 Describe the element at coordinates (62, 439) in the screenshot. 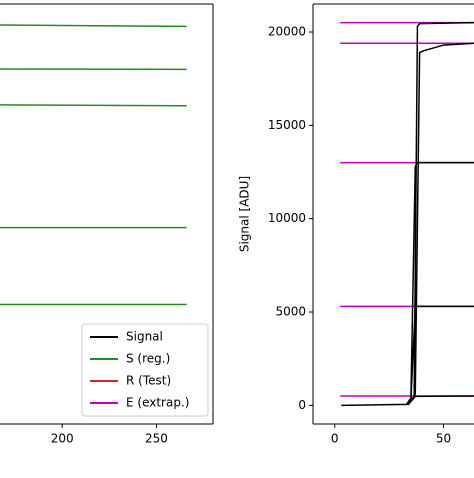

I see `x-tick-label: 200` at that location.